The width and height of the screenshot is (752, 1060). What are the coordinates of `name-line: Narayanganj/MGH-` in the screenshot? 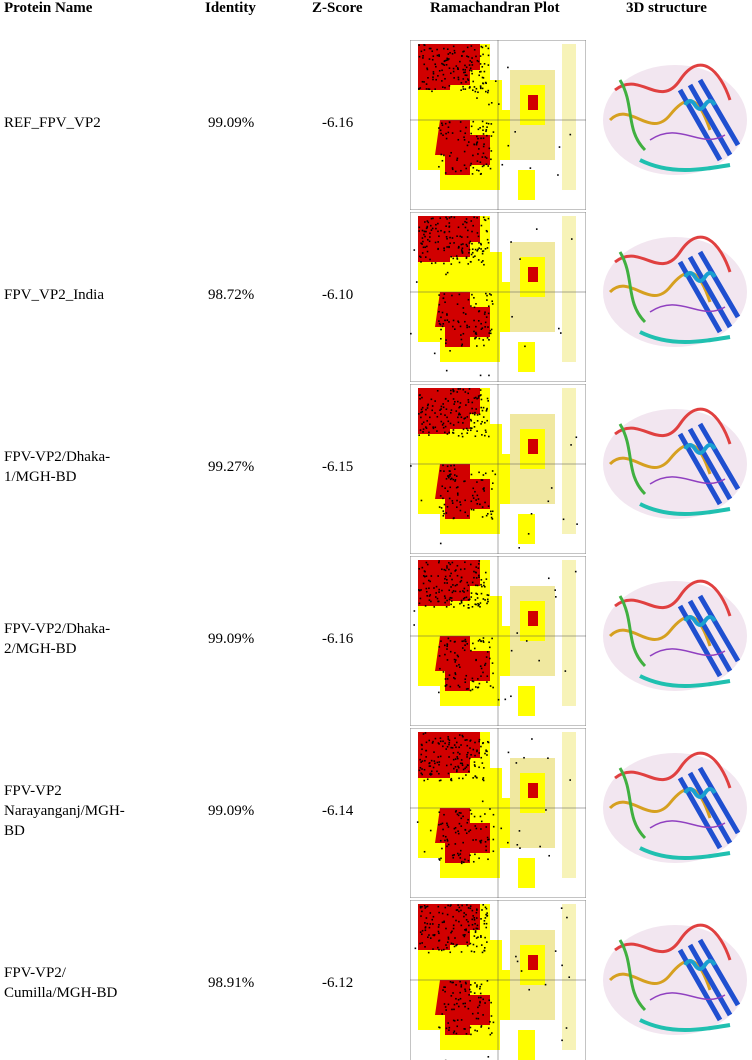 It's located at (64, 811).